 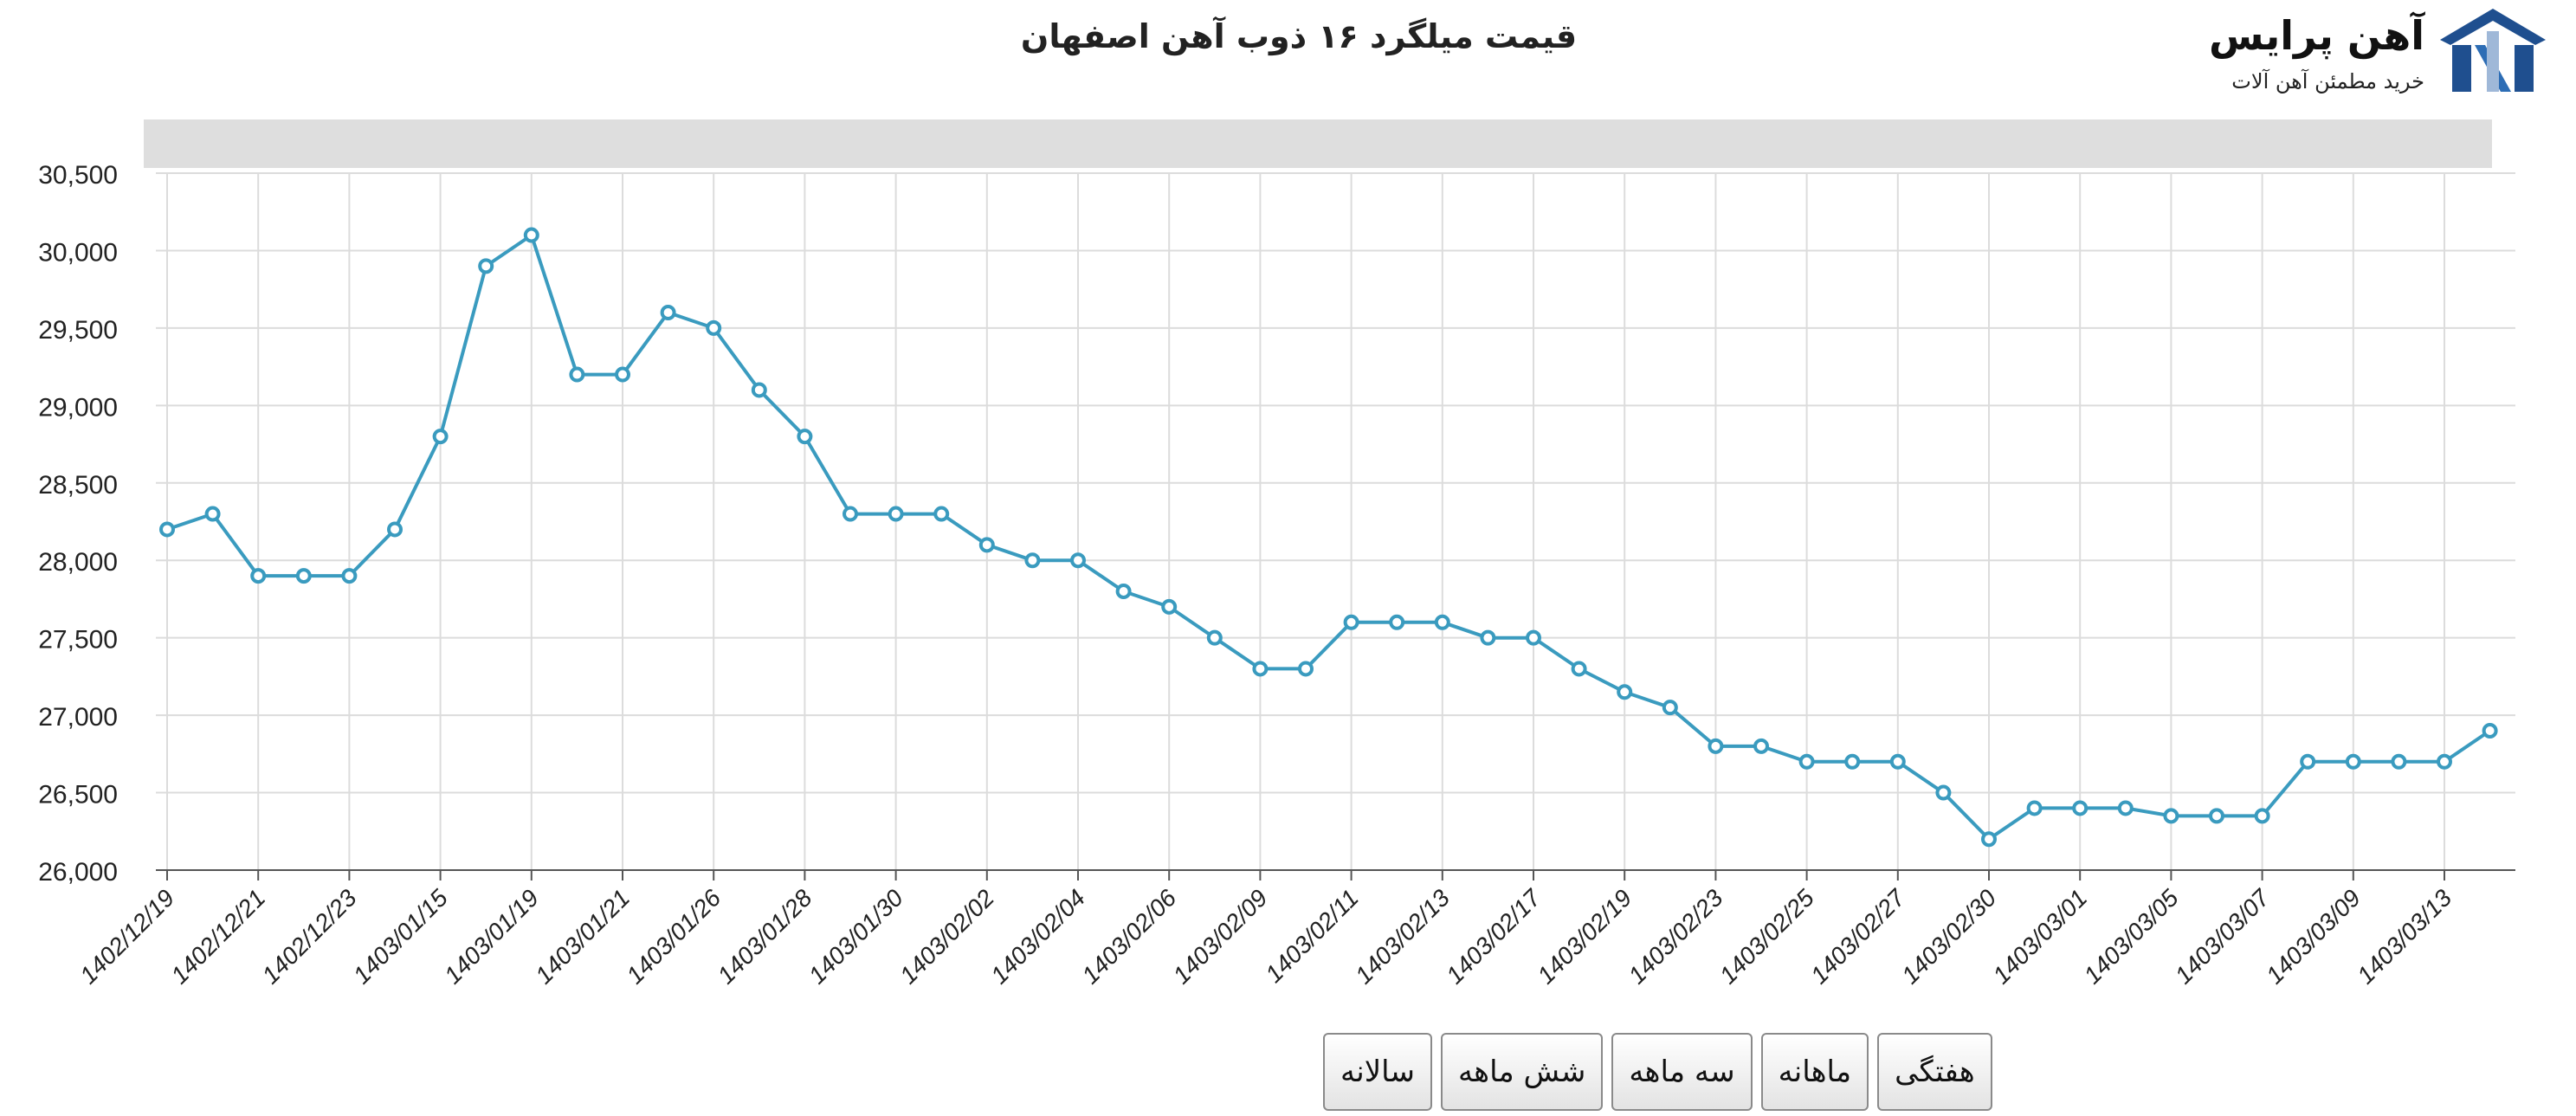 I want to click on x-tick-label: 1403/01/21, so click(x=582, y=936).